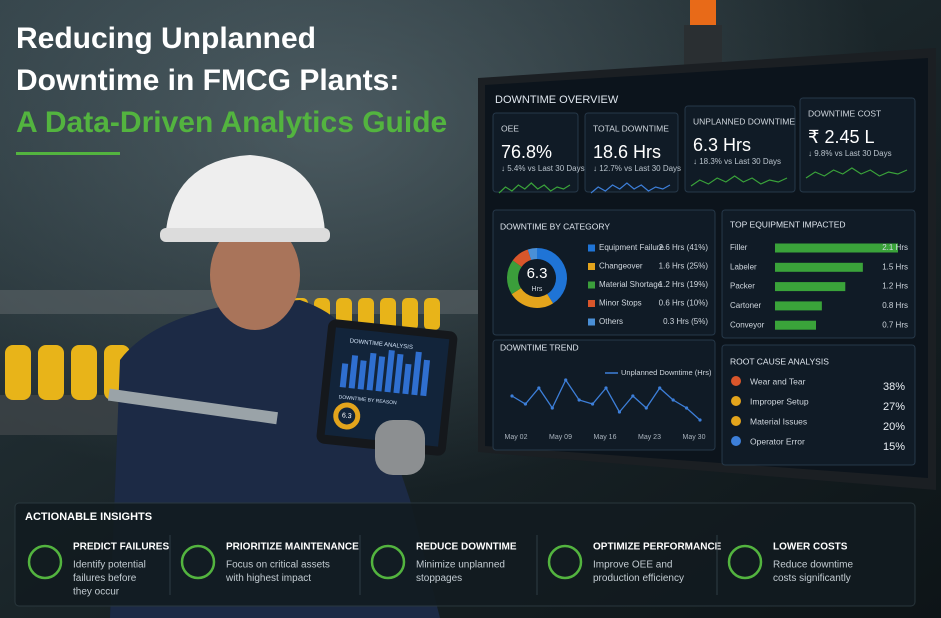  I want to click on cause-share: 27%, so click(894, 407).